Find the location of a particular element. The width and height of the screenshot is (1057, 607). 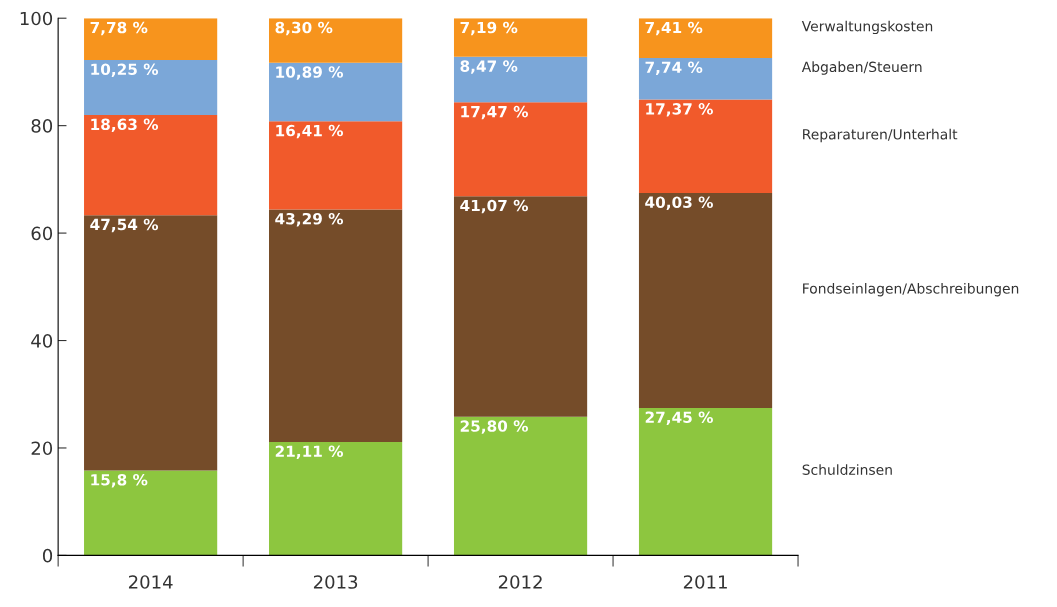

x-tick-label: 2011 is located at coordinates (705, 582).